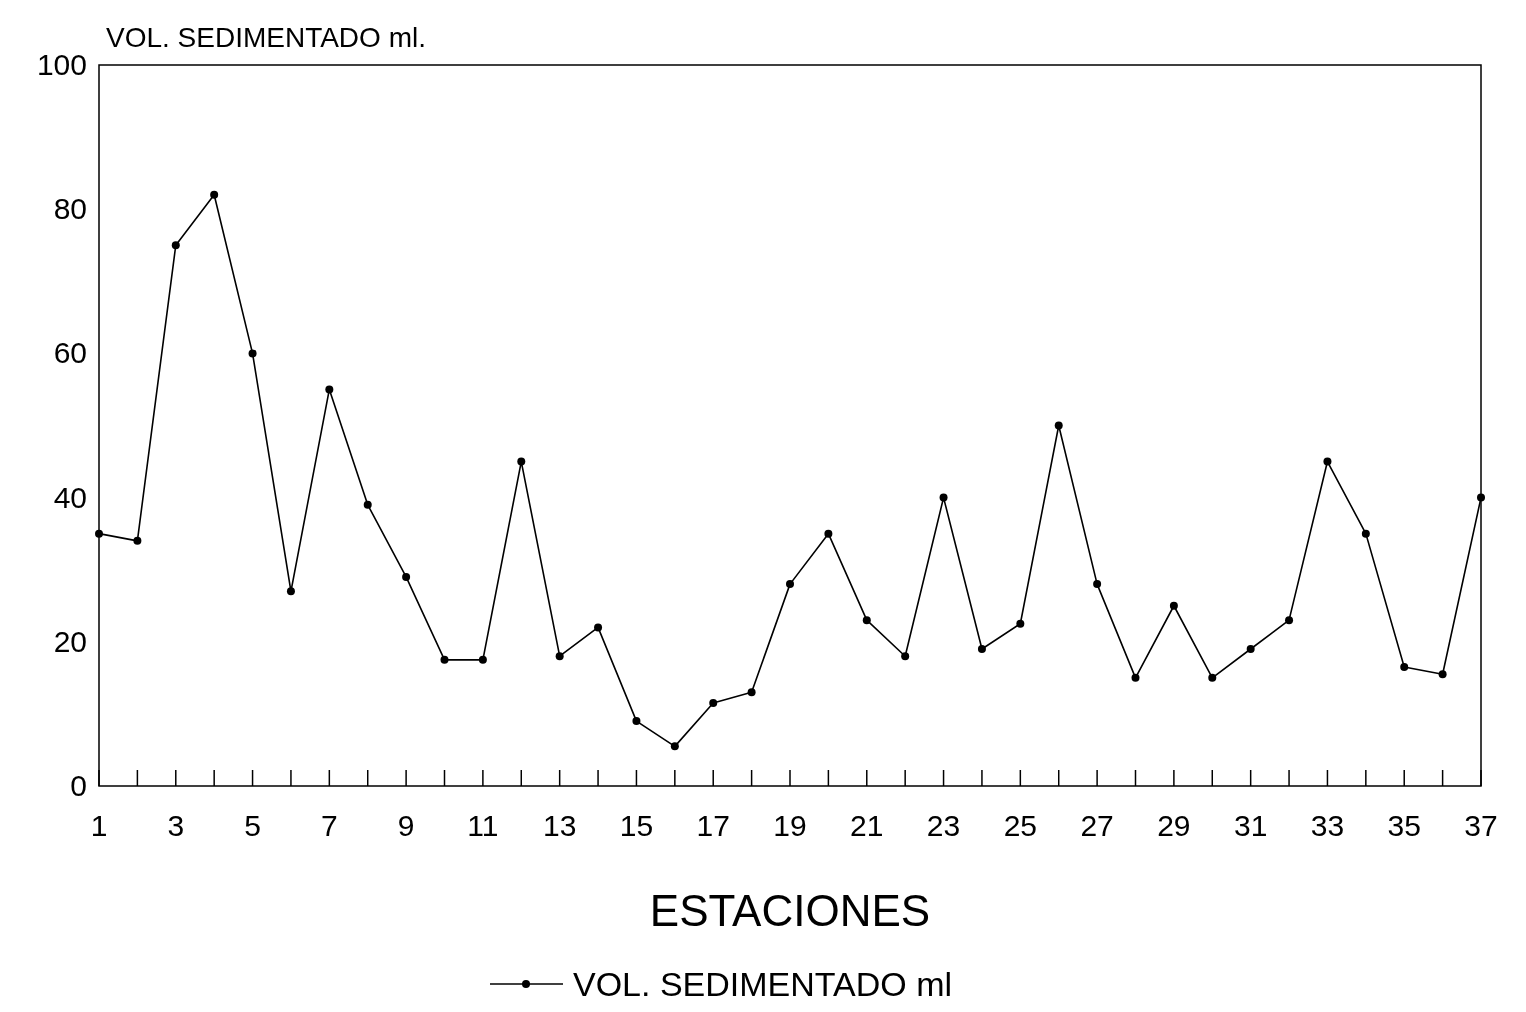  I want to click on x-tick-label: 3, so click(176, 825).